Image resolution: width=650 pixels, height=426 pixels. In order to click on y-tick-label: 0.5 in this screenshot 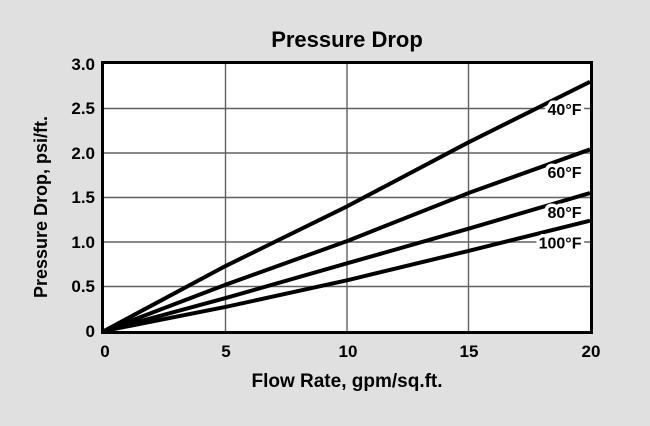, I will do `click(83, 286)`.